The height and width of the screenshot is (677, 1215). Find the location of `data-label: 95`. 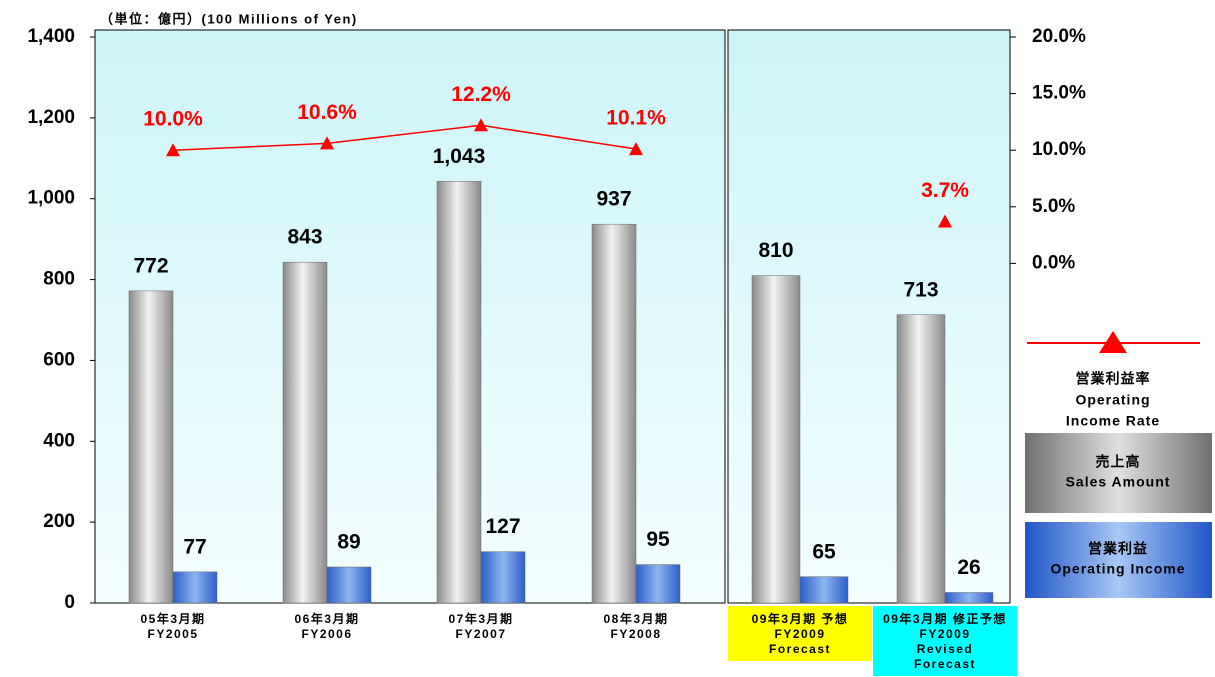

data-label: 95 is located at coordinates (658, 539).